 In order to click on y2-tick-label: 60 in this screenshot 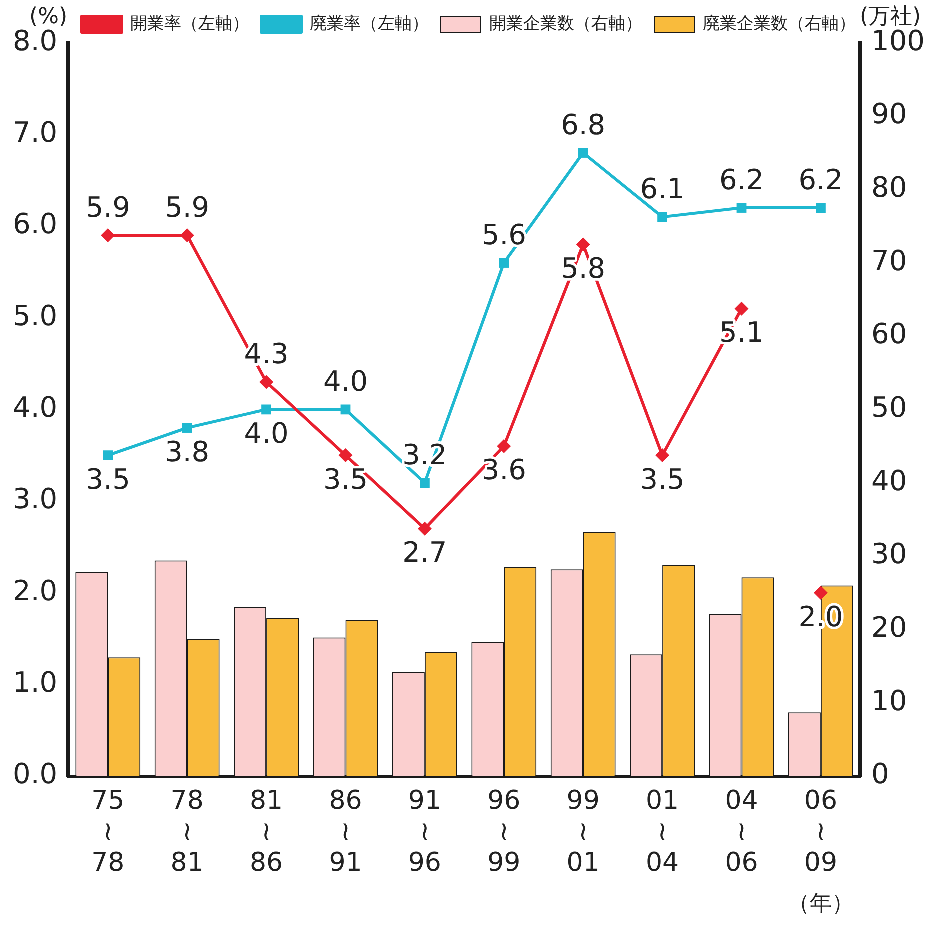, I will do `click(890, 334)`.